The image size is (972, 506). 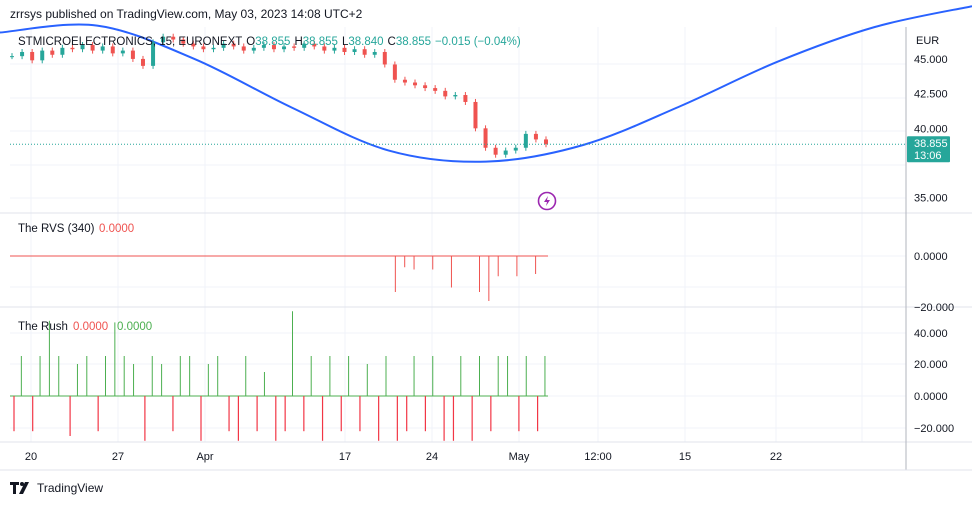 What do you see at coordinates (345, 42) in the screenshot?
I see `ohlc-label: L` at bounding box center [345, 42].